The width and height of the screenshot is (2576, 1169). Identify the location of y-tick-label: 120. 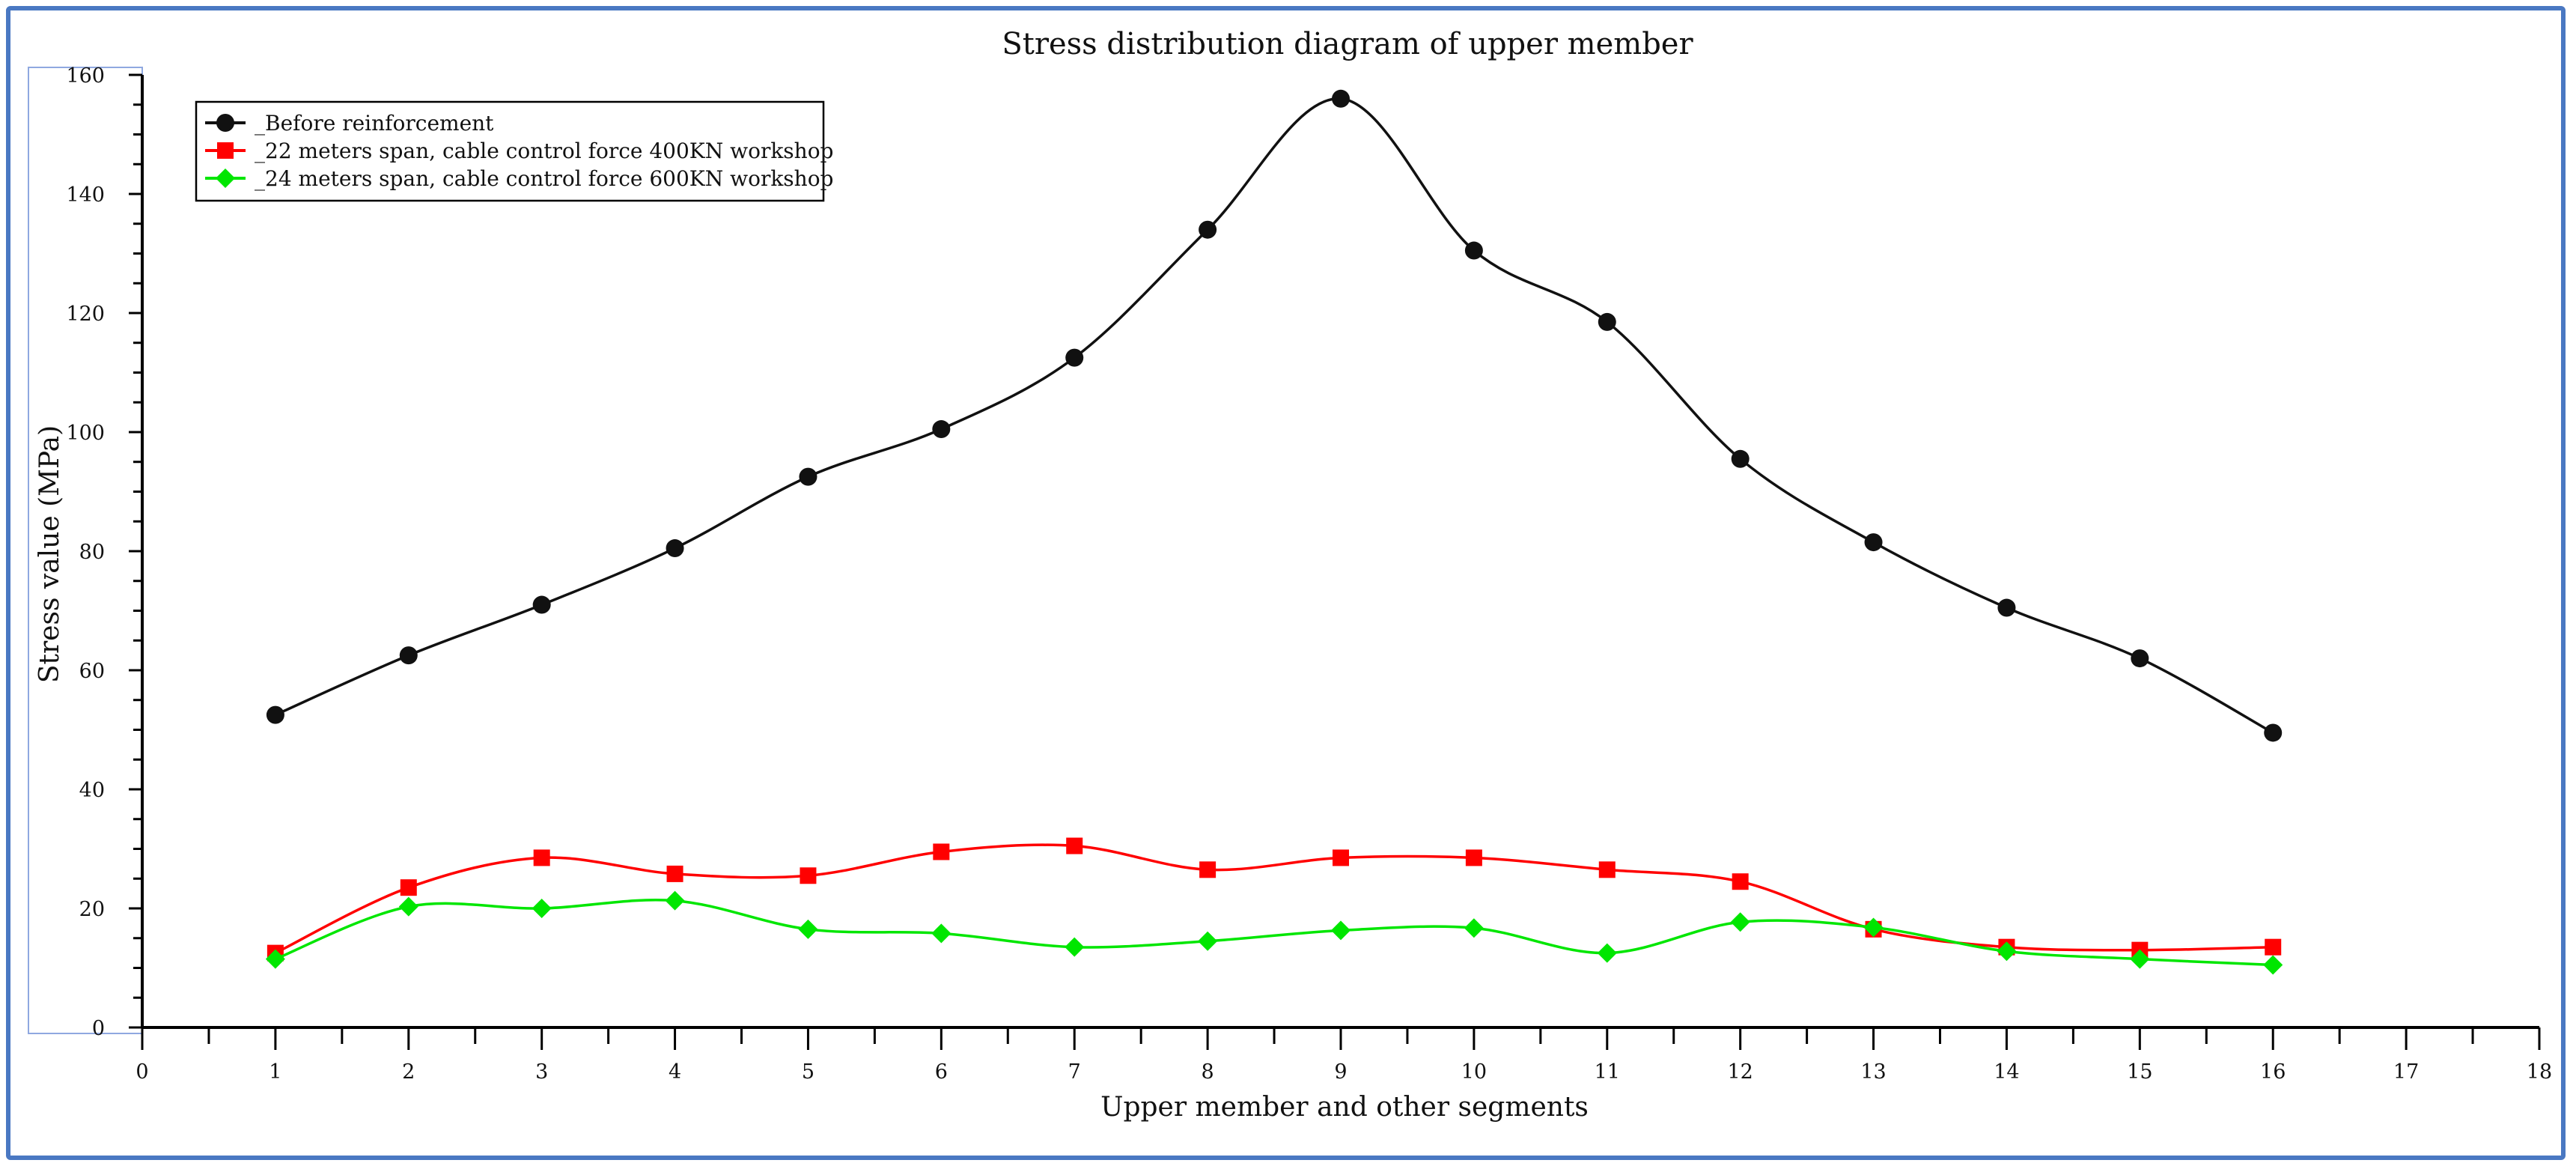
(85, 314).